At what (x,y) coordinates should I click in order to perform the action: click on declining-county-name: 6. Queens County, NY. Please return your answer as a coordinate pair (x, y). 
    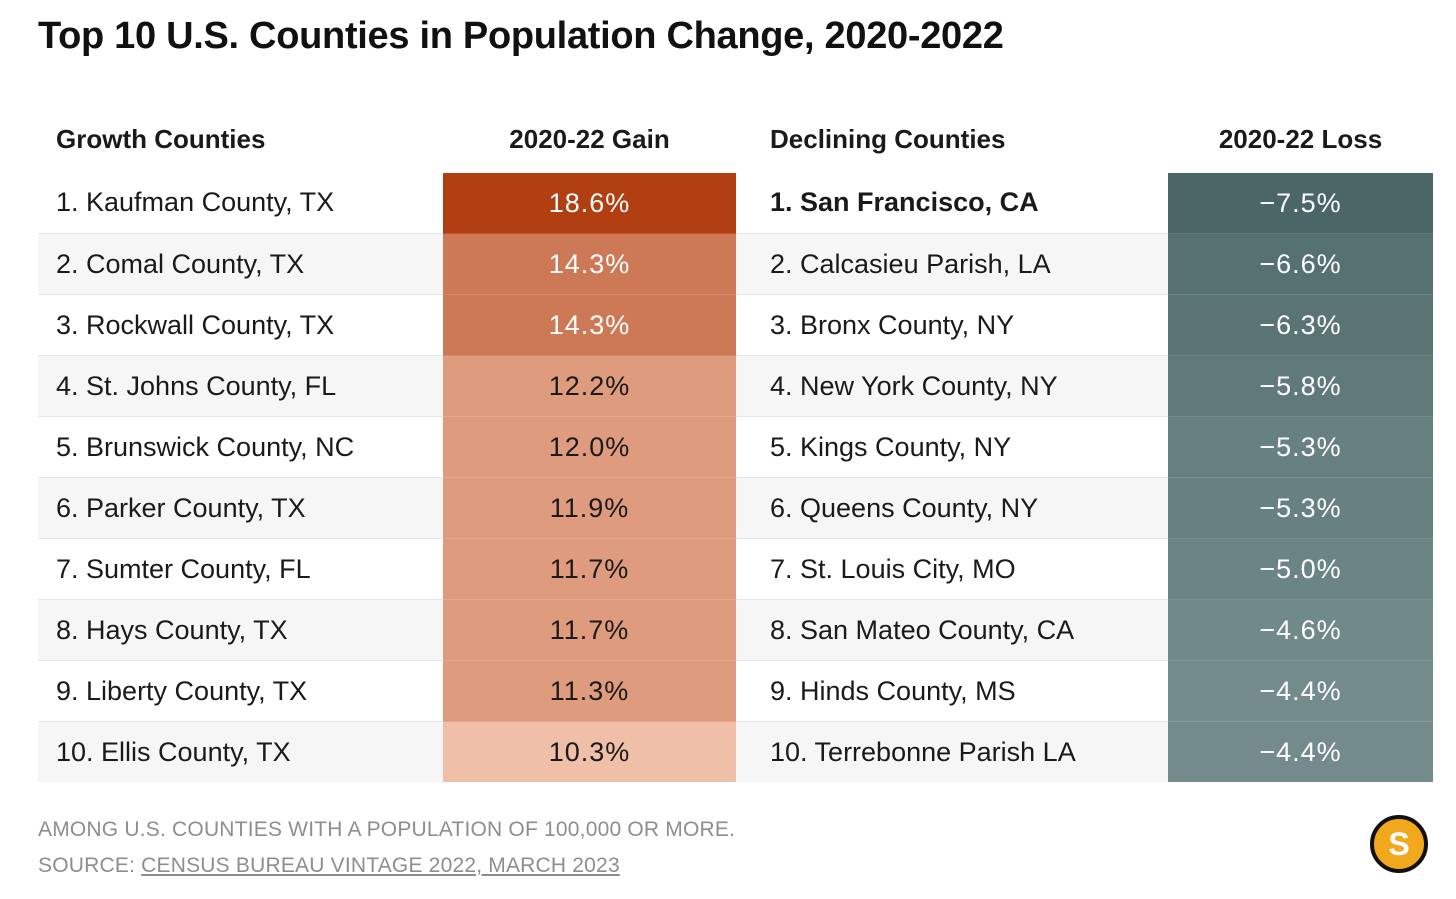
    Looking at the image, I should click on (952, 508).